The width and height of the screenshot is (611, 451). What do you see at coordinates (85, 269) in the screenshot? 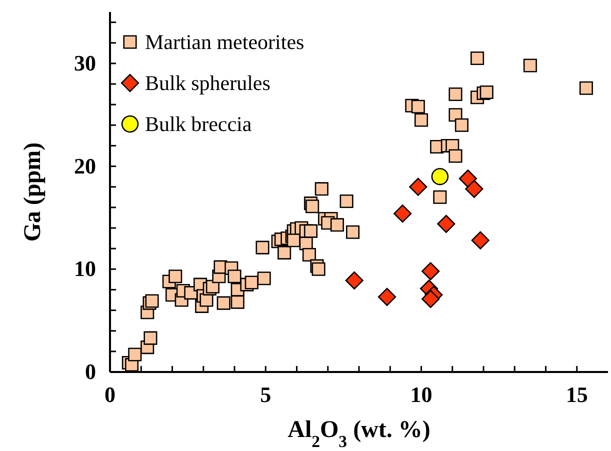
I see `y-tick-label: 10` at bounding box center [85, 269].